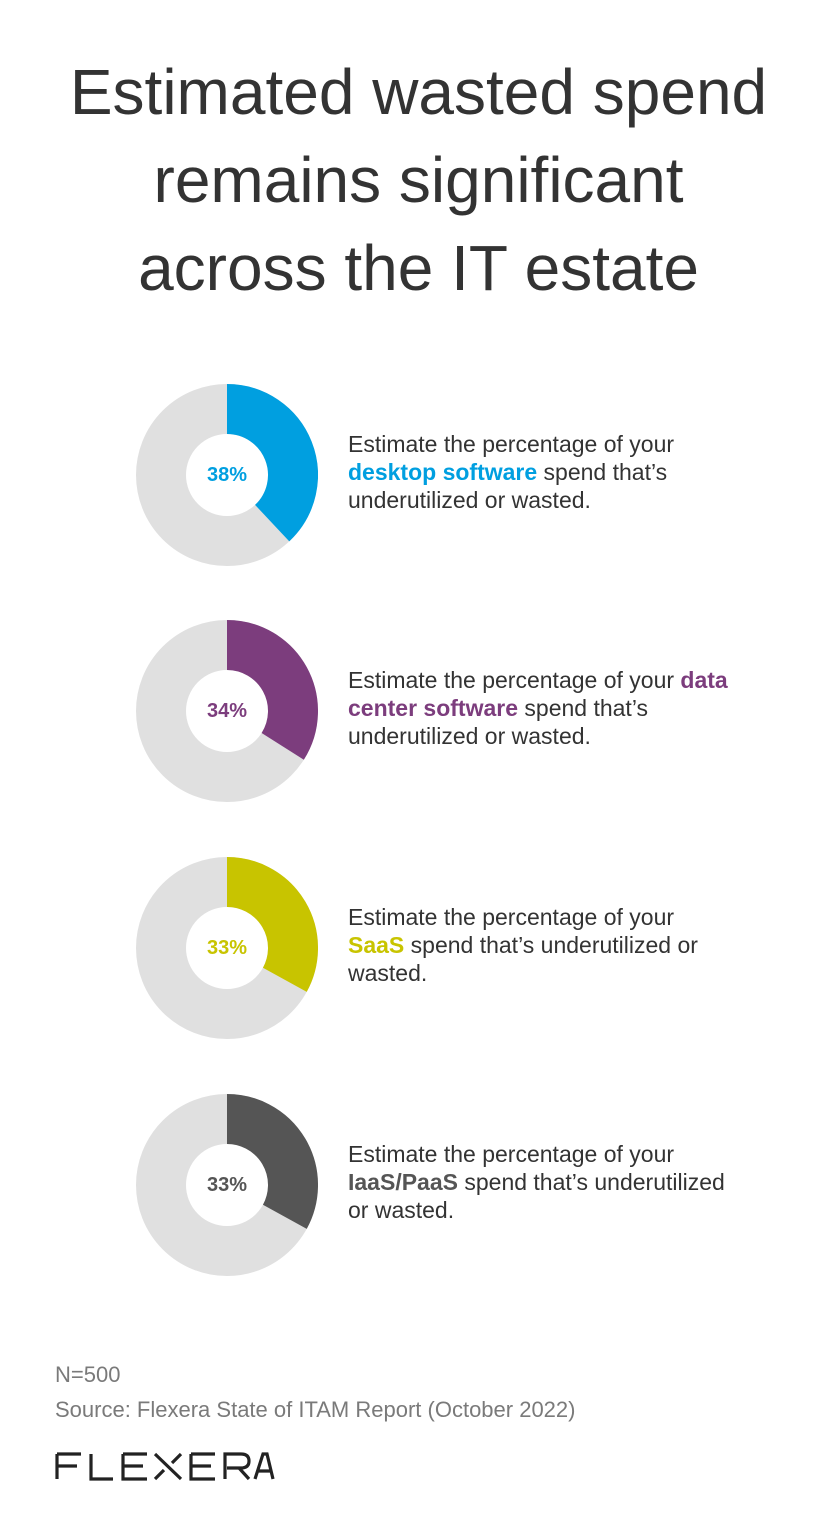 Image resolution: width=837 pixels, height=1536 pixels. I want to click on donut-slice-datacenter, so click(271, 690).